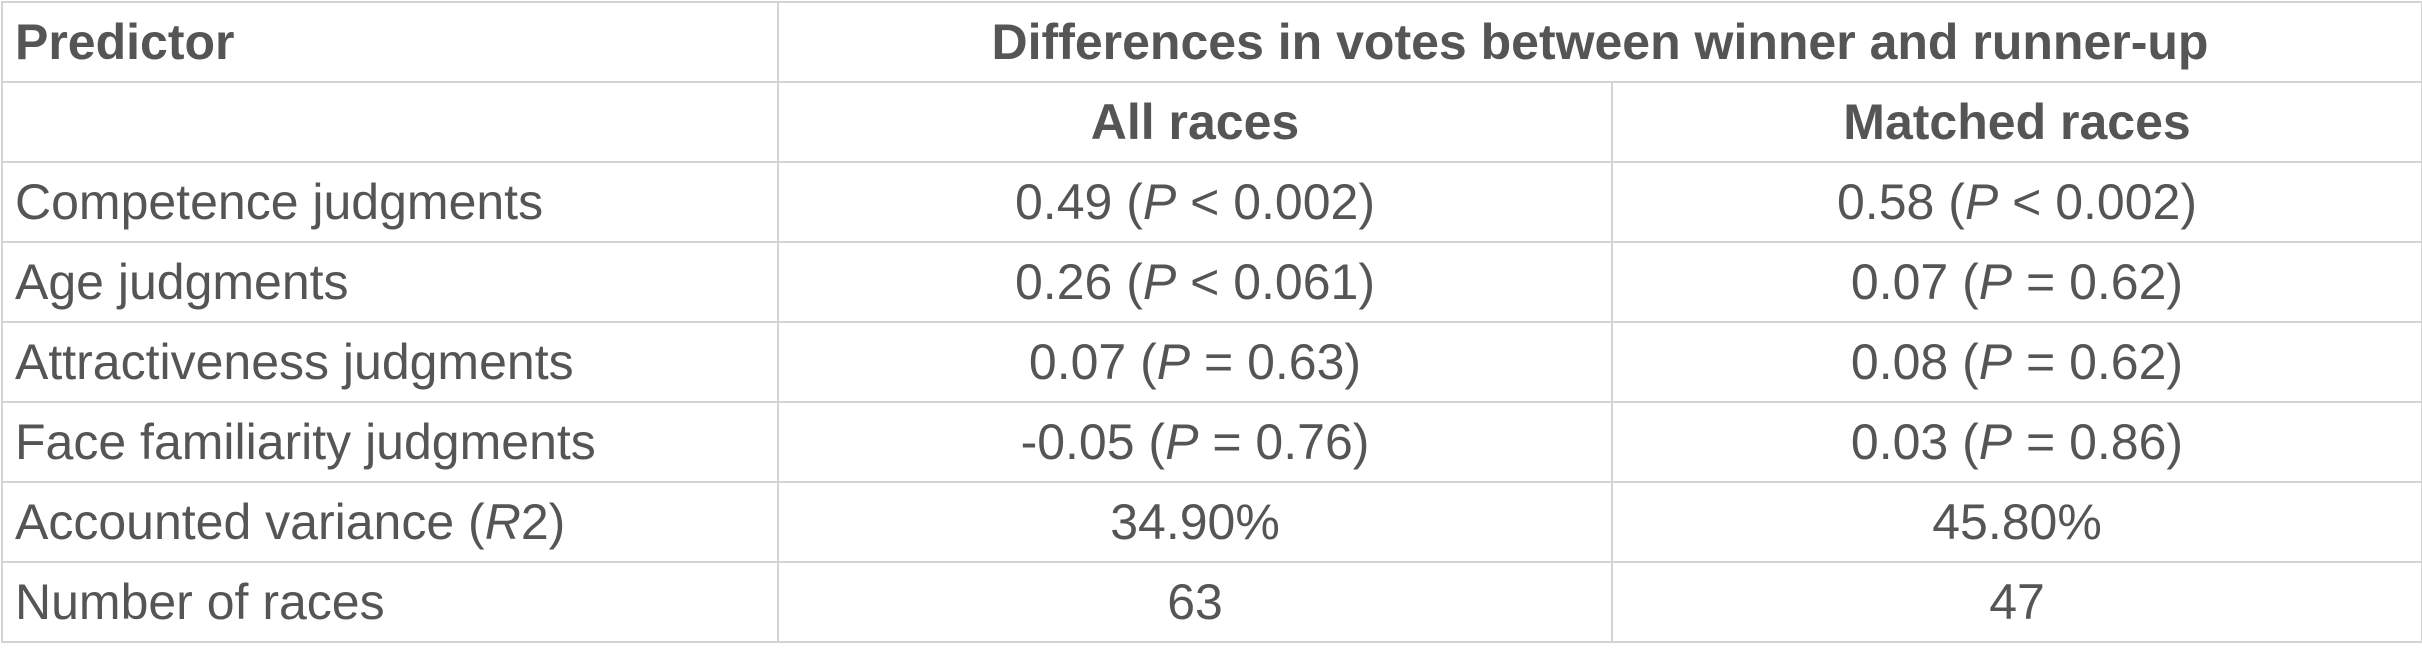  I want to click on value-cell: 0.07 (P = 0.63), so click(1195, 362).